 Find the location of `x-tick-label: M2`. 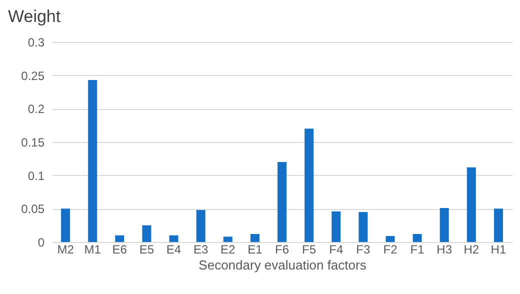

x-tick-label: M2 is located at coordinates (65, 249).